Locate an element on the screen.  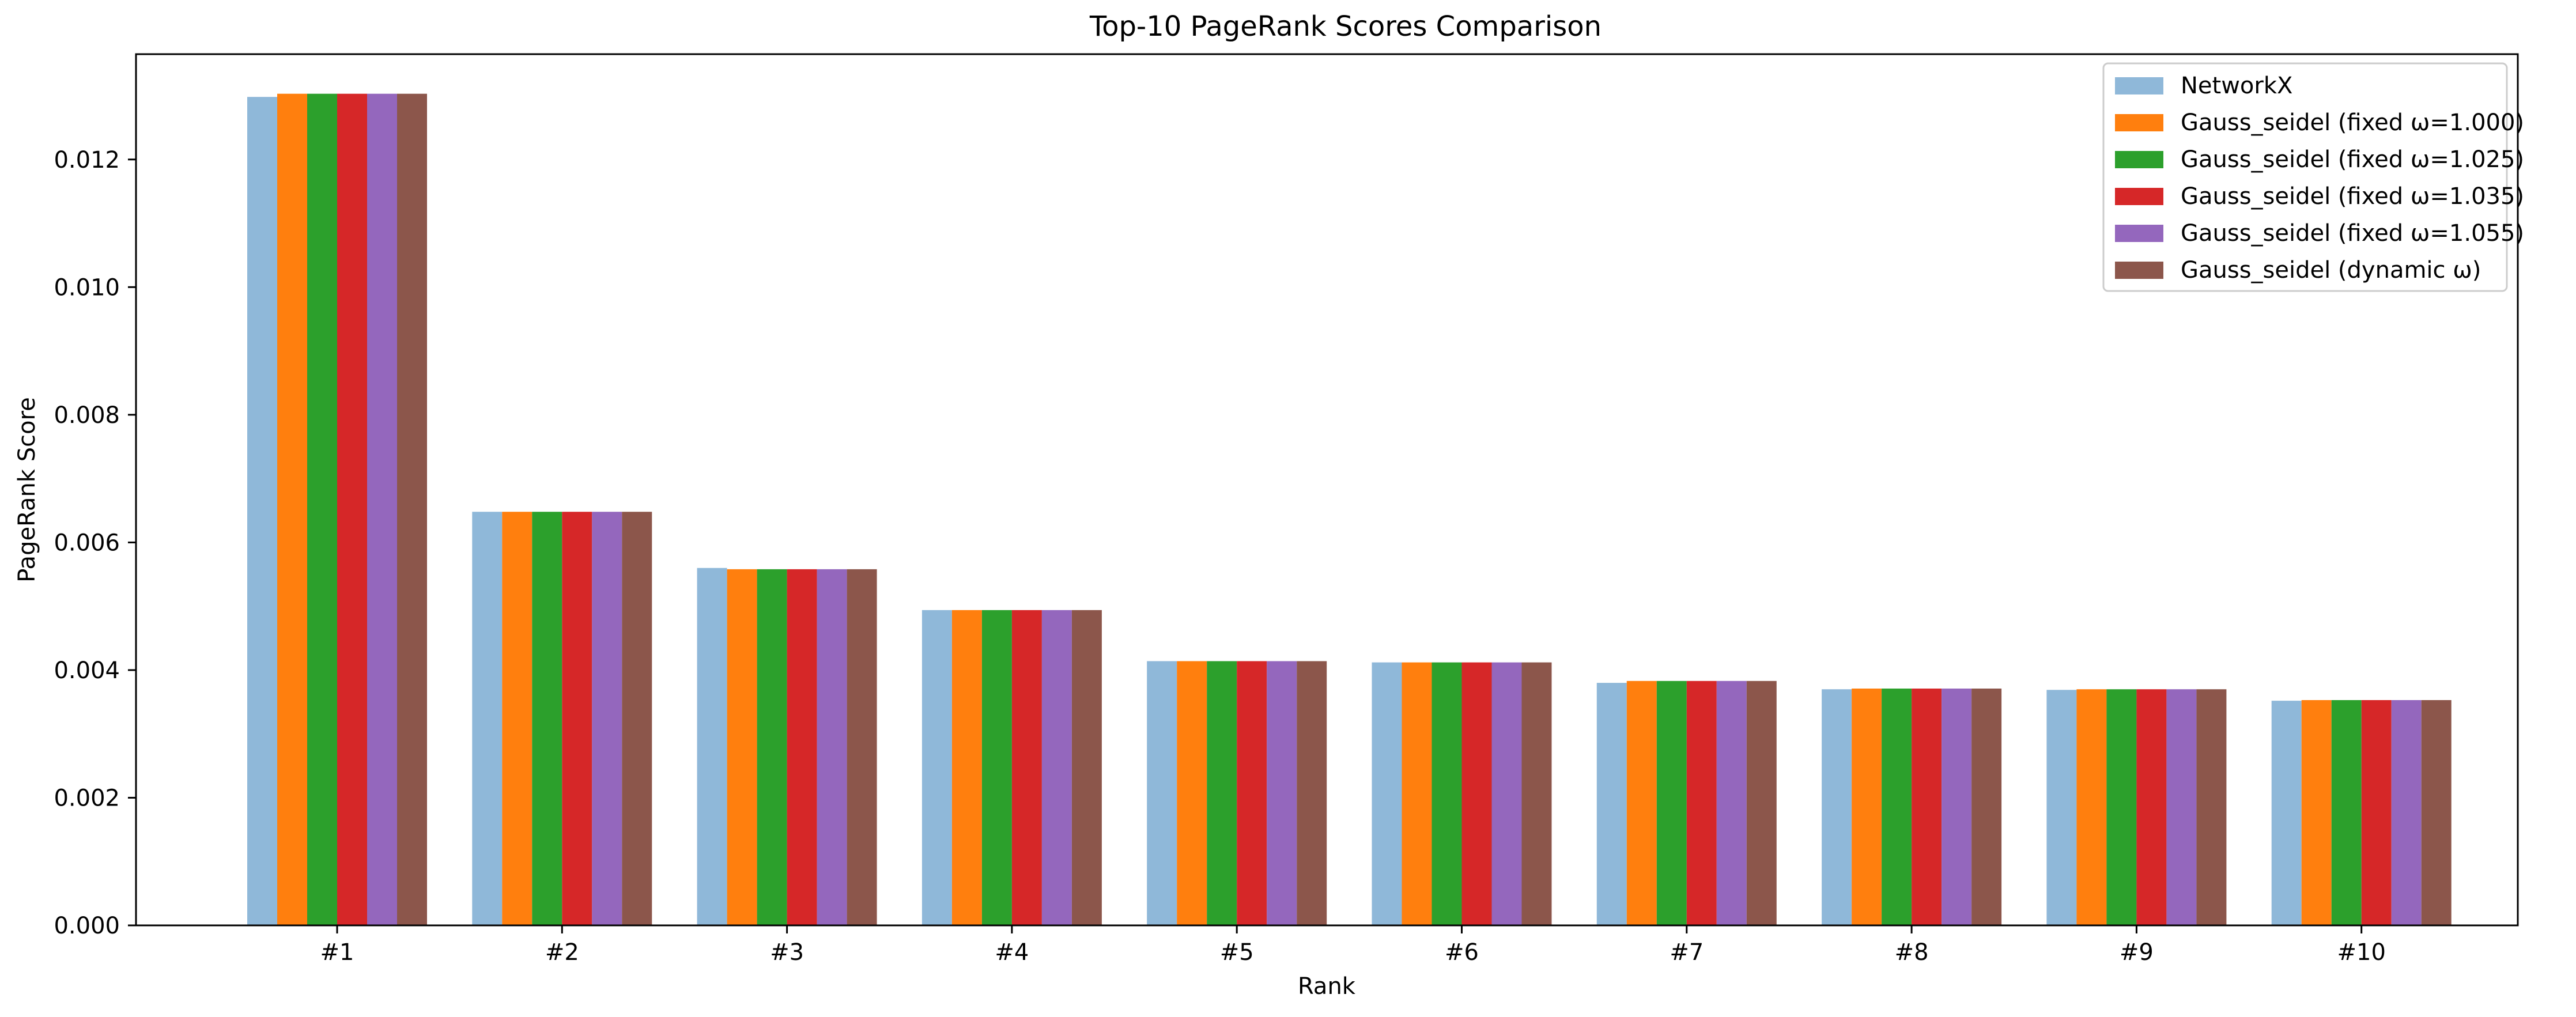
y-tick-label: 0.006 is located at coordinates (87, 543).